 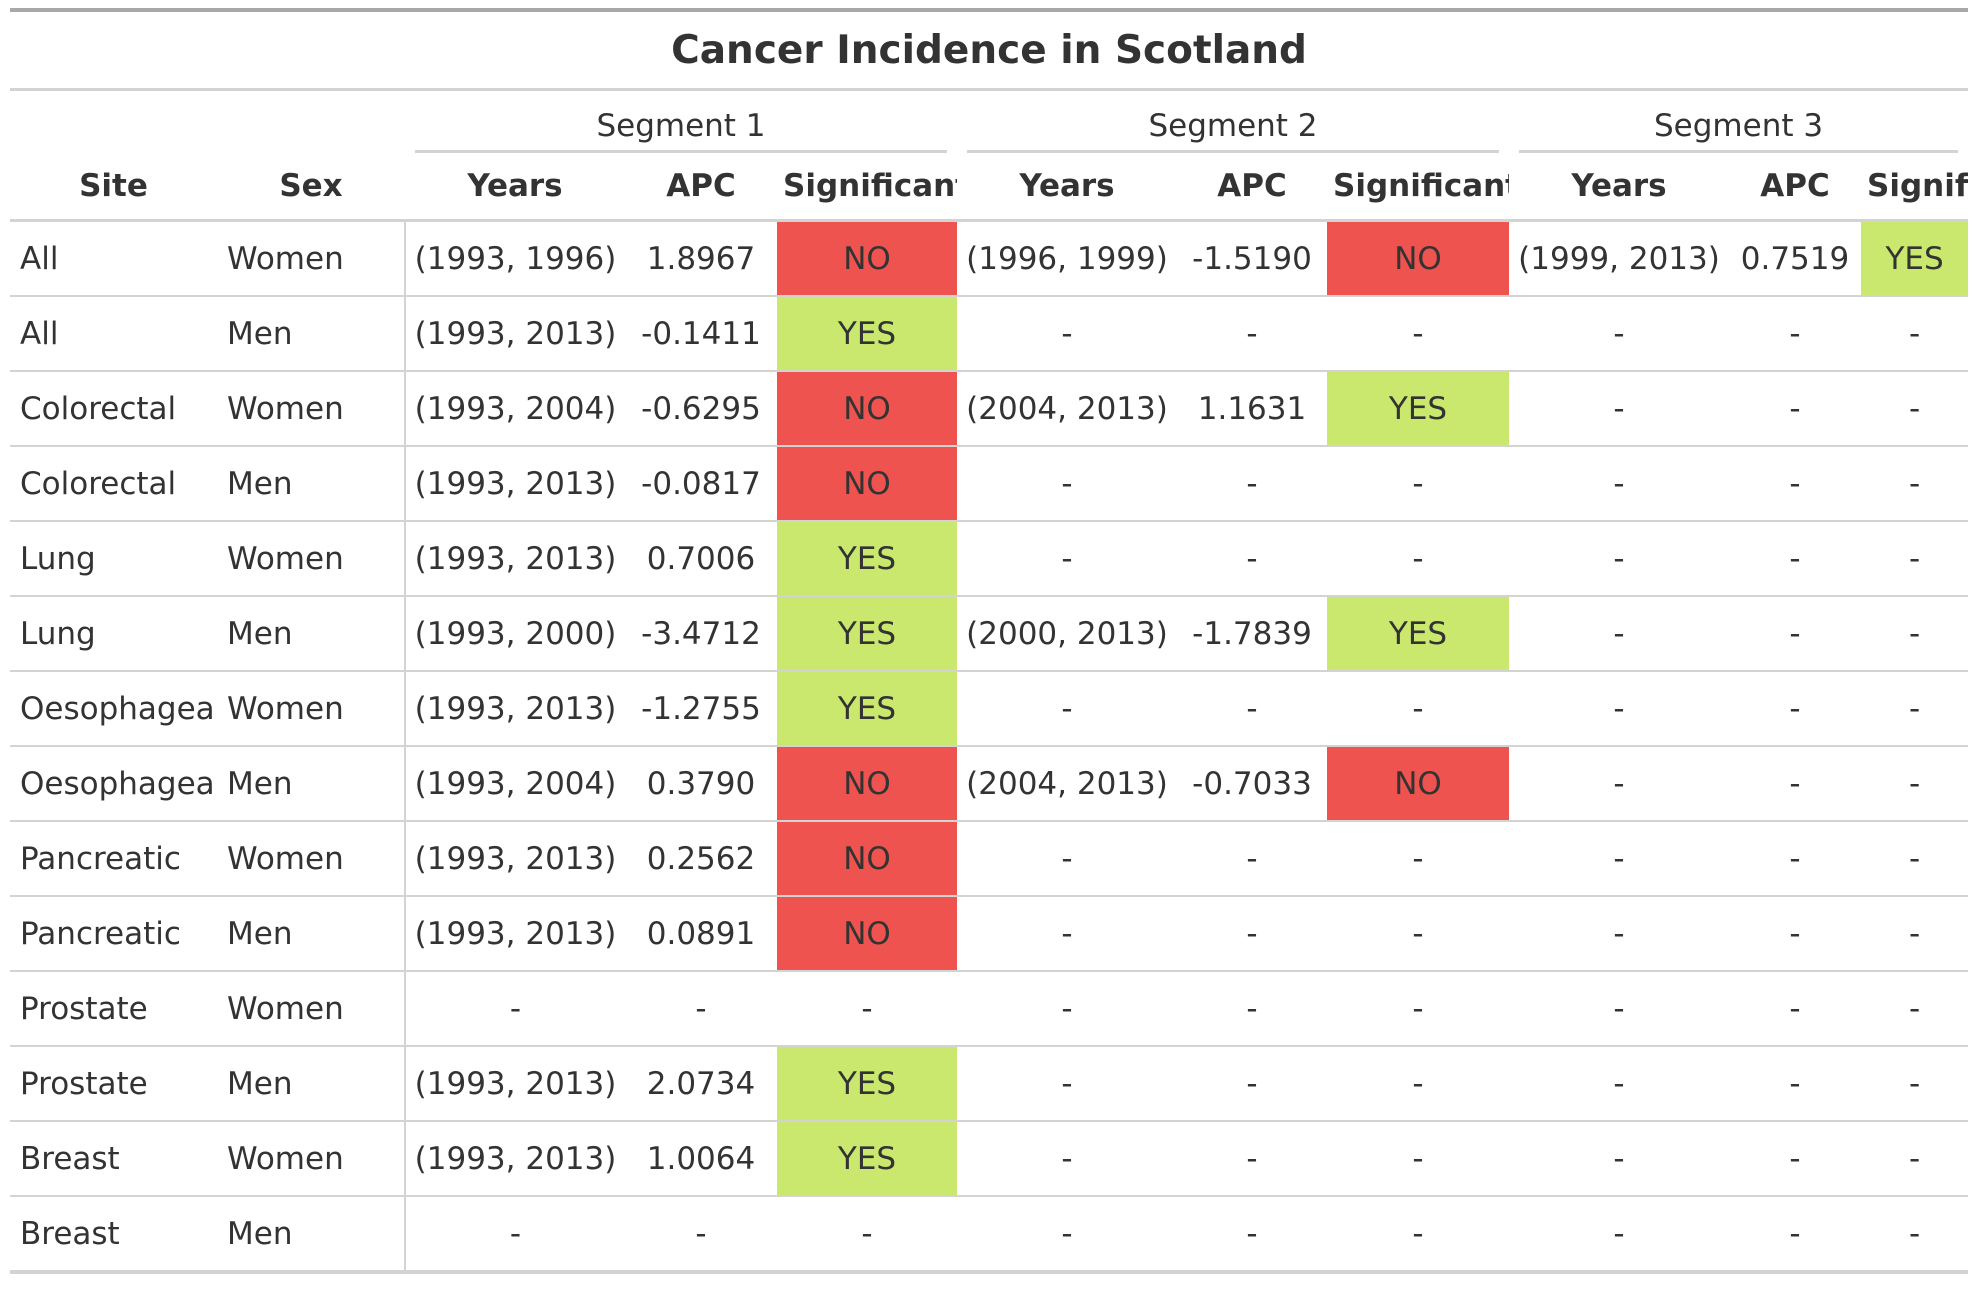 What do you see at coordinates (1252, 409) in the screenshot?
I see `apc-cell: 1.1631` at bounding box center [1252, 409].